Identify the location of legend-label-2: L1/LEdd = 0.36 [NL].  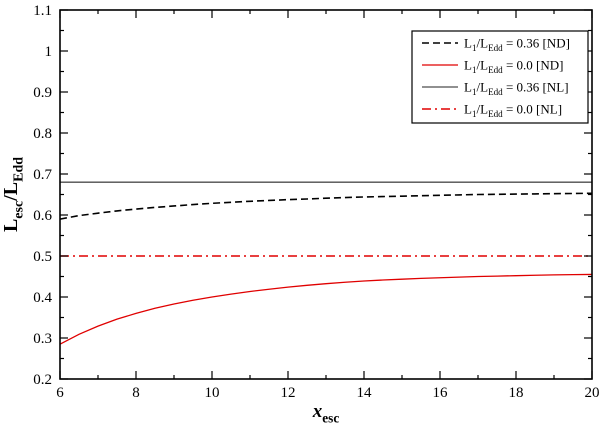
(516, 89).